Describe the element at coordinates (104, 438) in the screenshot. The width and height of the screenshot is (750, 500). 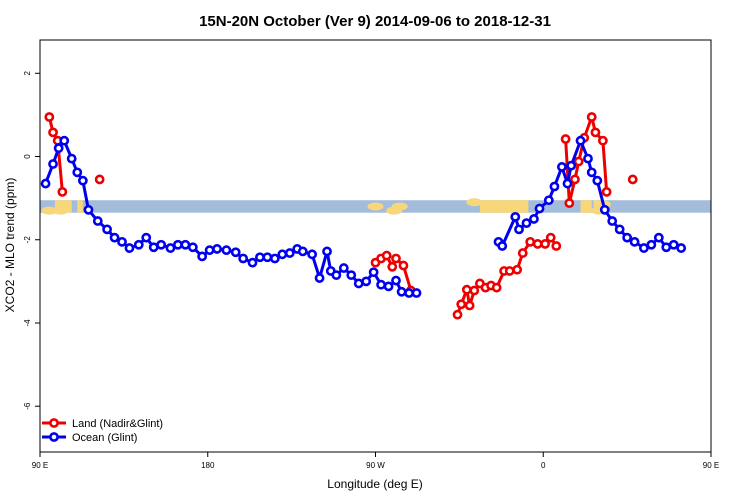
I see `legend-label: Ocean (Glint)` at that location.